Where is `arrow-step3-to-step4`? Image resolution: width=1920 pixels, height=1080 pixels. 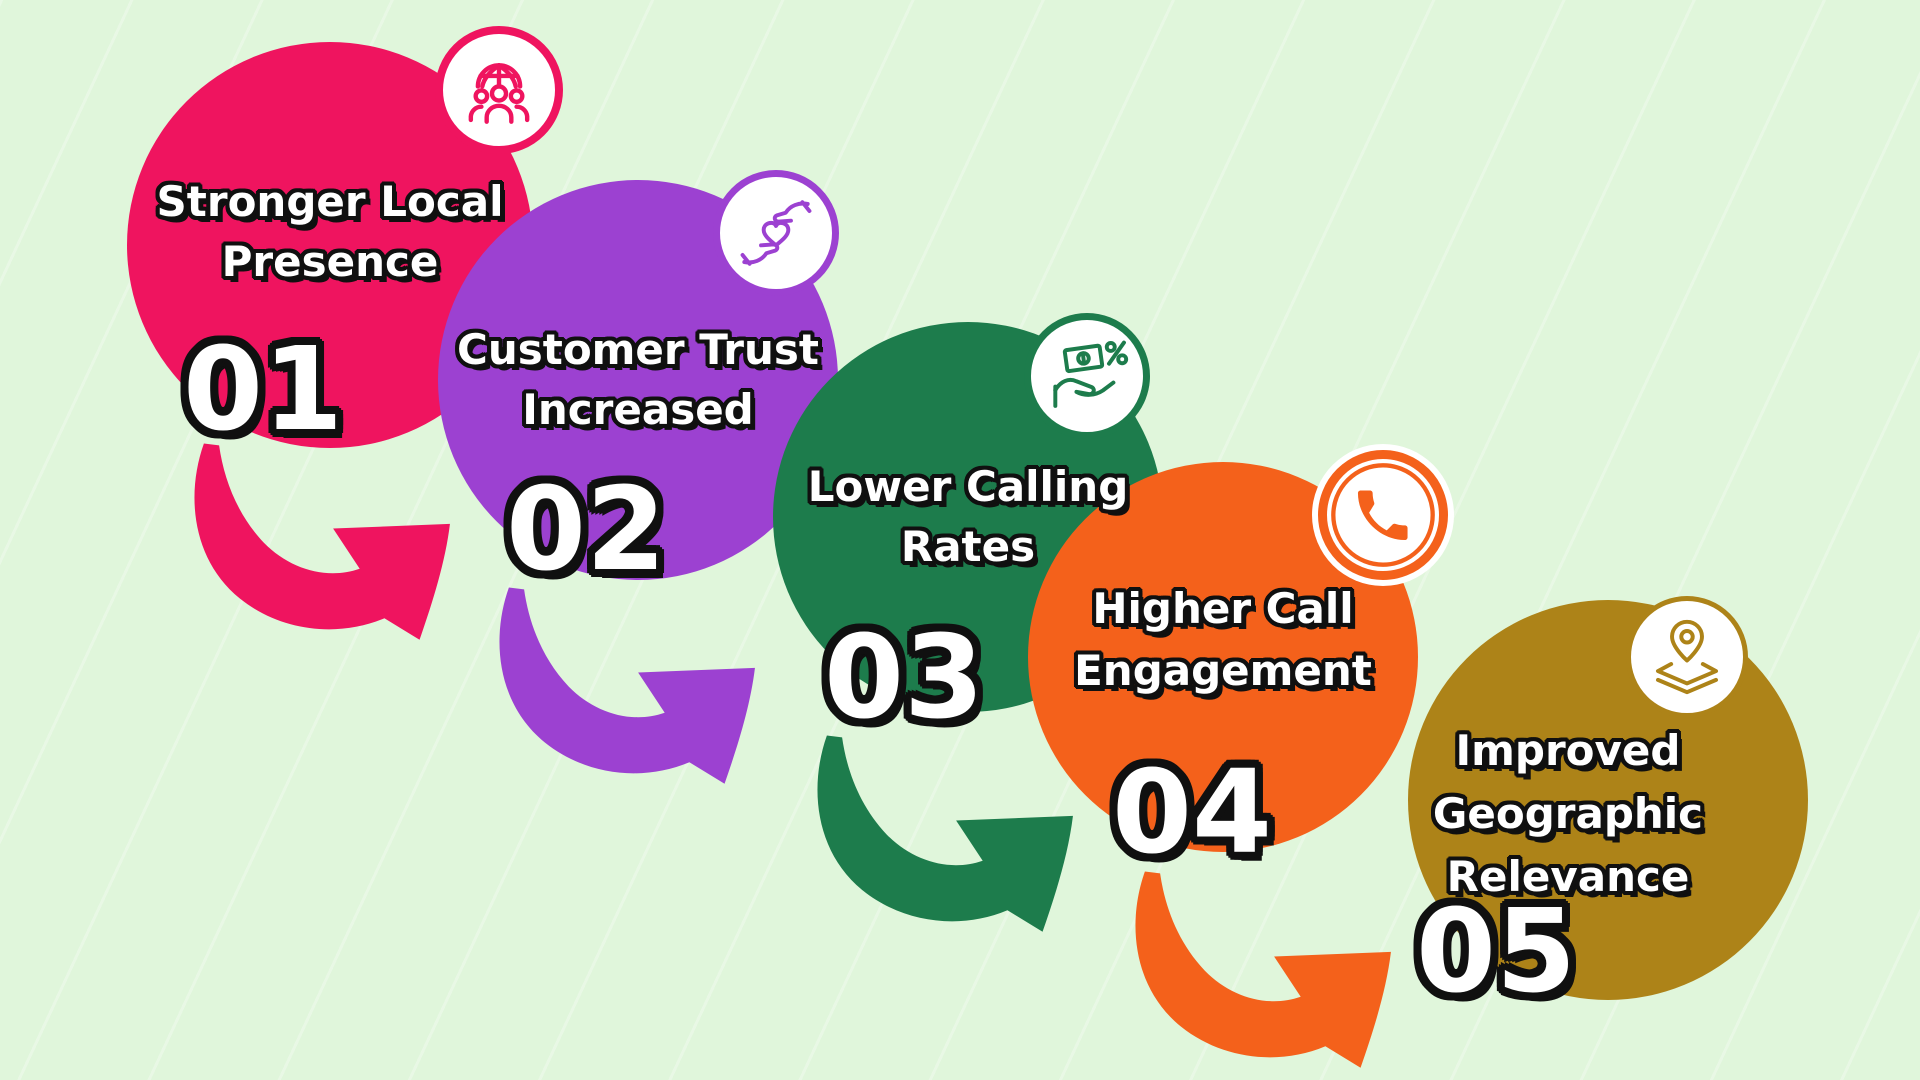
arrow-step3-to-step4 is located at coordinates (945, 833).